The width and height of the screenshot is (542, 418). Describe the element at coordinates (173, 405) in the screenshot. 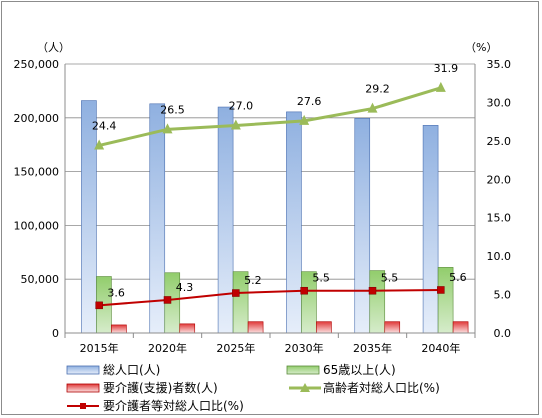

I see `legend-label-care-ratio: 要介護者等対総人口比(%)` at that location.